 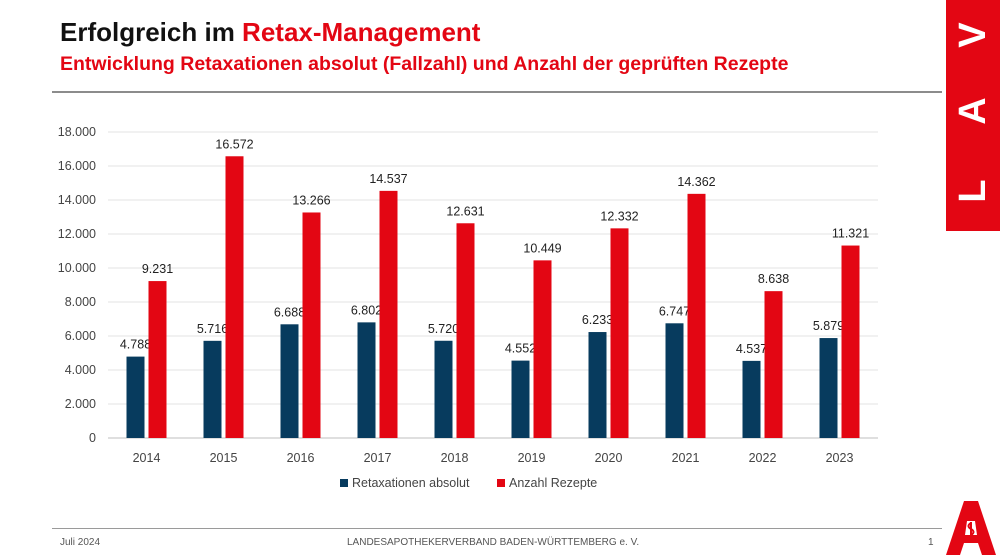 What do you see at coordinates (751, 349) in the screenshot?
I see `data-label: 4.537` at bounding box center [751, 349].